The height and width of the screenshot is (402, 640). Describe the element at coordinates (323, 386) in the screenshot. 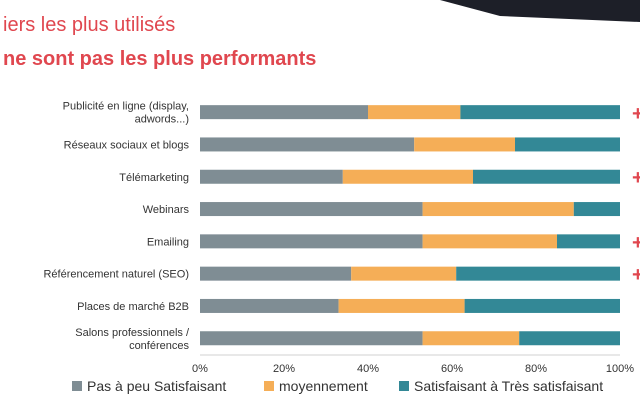

I see `legend-label: moyennement` at that location.